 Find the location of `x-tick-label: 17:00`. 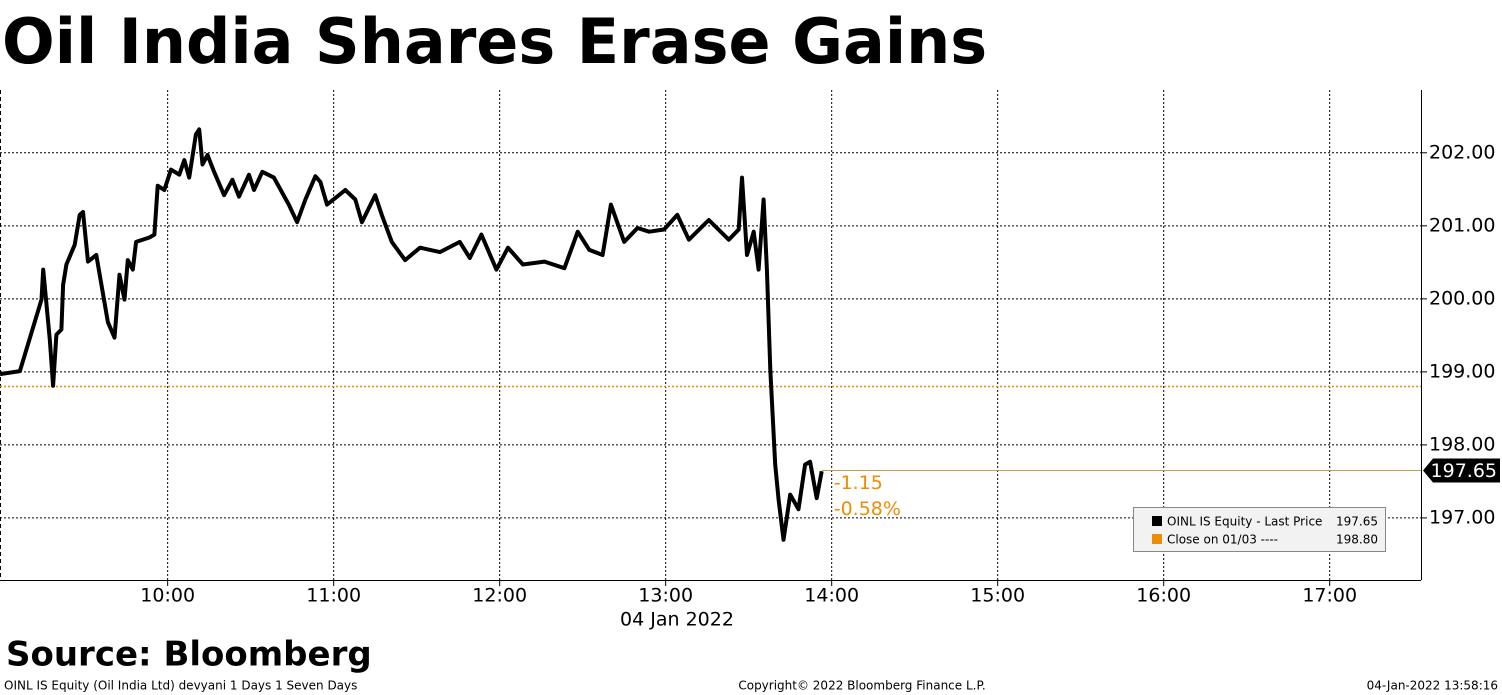

x-tick-label: 17:00 is located at coordinates (1329, 596).